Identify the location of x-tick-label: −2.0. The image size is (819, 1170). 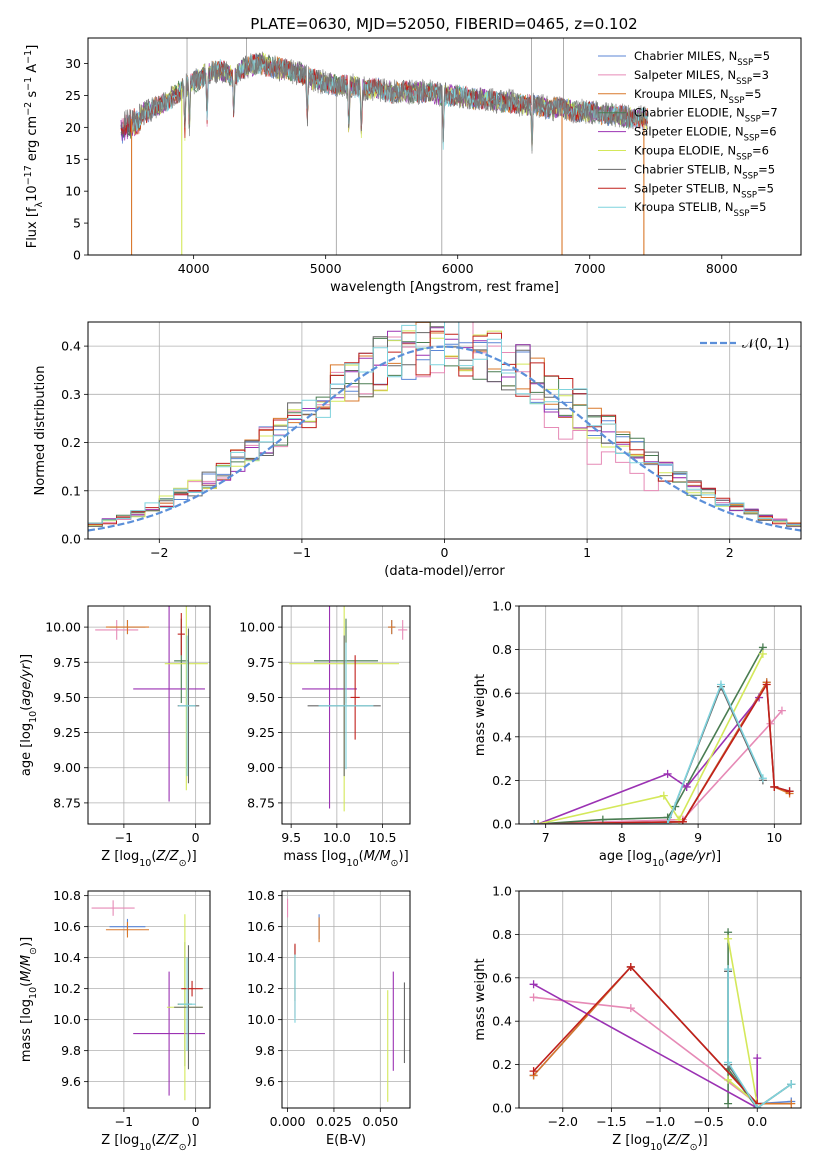
(563, 1121).